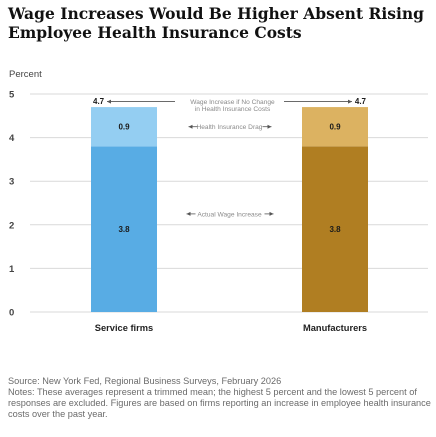 The image size is (436, 437). What do you see at coordinates (124, 328) in the screenshot?
I see `x-tick-label: Service firms` at bounding box center [124, 328].